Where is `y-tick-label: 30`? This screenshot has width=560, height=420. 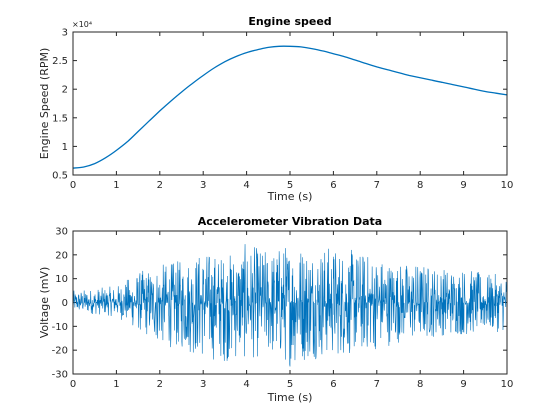
y-tick-label: 30 is located at coordinates (61, 232).